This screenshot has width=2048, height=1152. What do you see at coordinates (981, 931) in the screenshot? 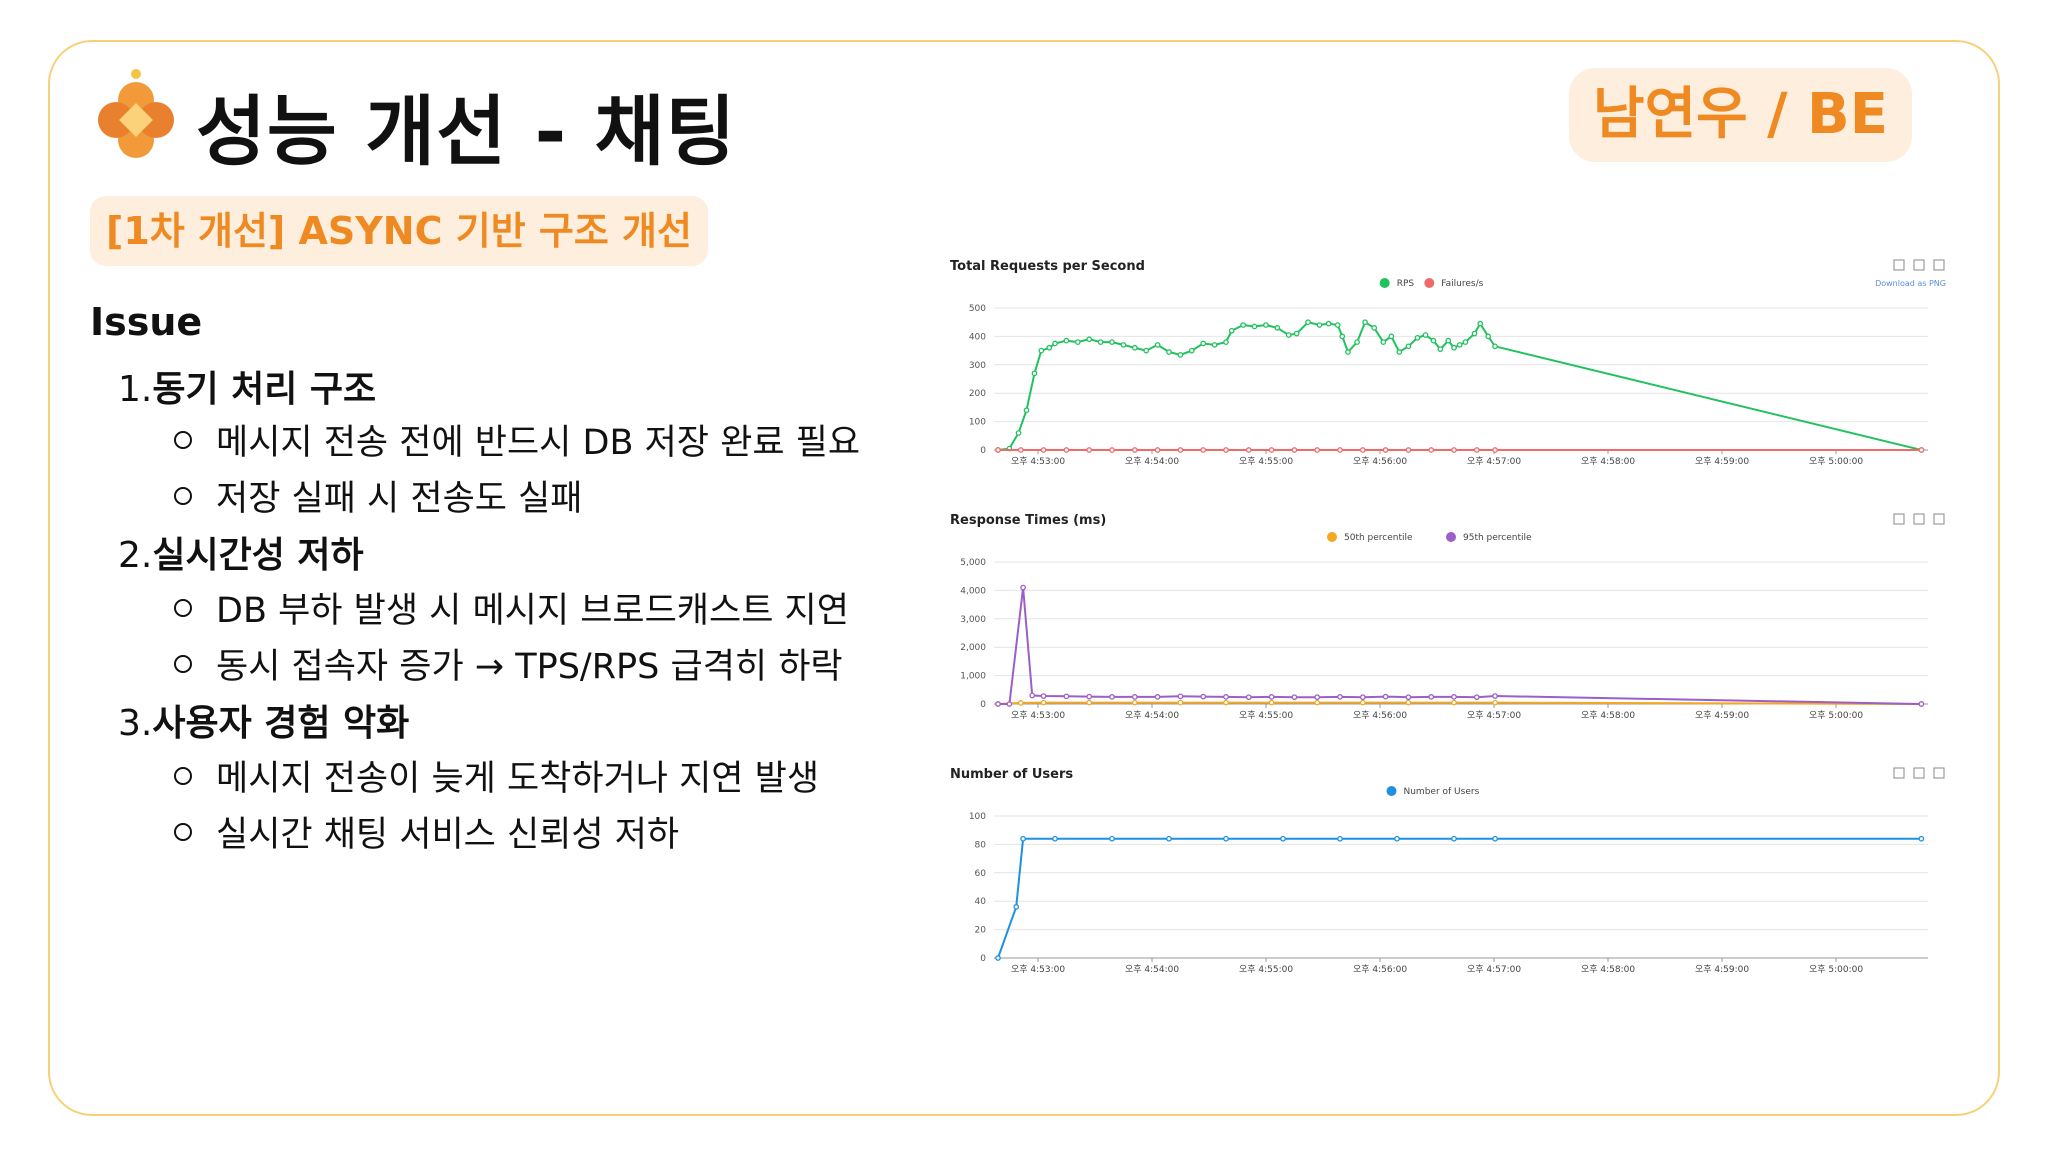
I see `y-tick-label: 20` at bounding box center [981, 931].